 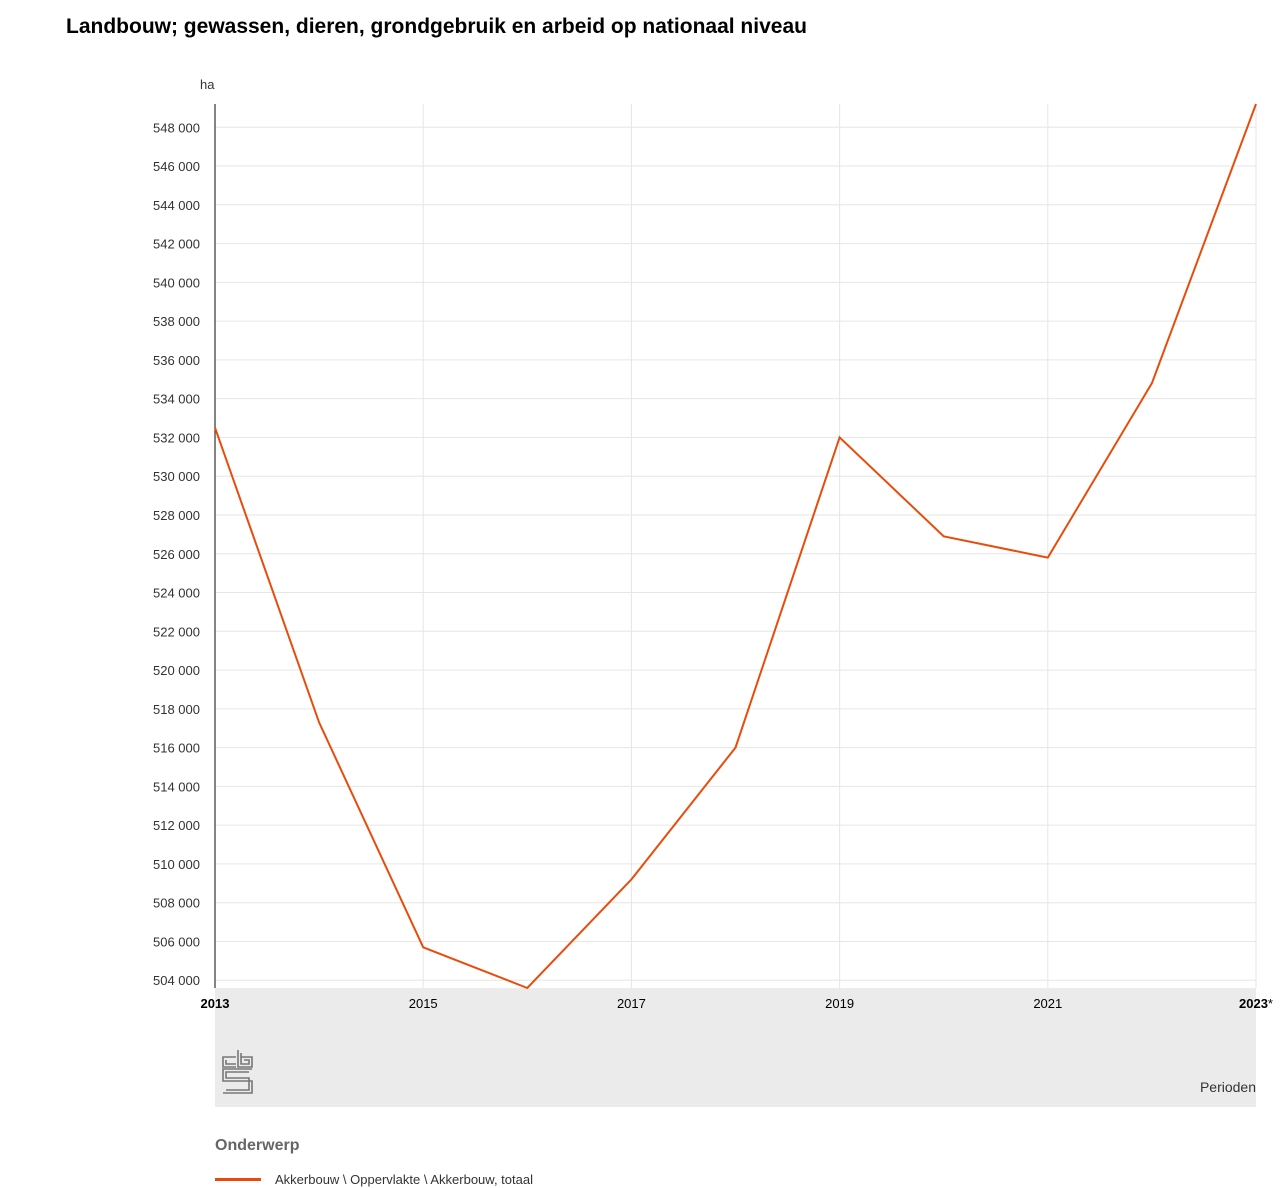 I want to click on y-tick-label: 528 000, so click(x=176, y=515).